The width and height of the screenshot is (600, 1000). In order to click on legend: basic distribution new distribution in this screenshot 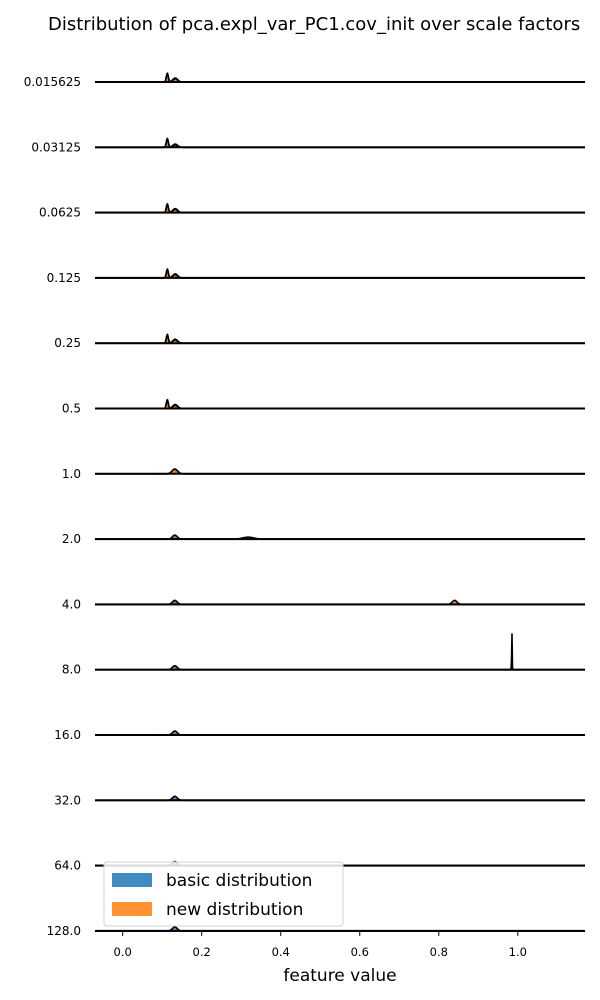, I will do `click(223, 894)`.